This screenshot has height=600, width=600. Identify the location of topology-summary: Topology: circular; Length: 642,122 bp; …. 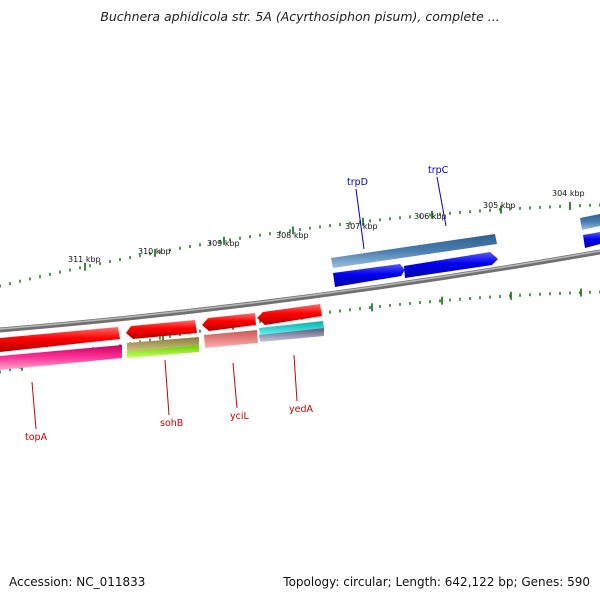
(436, 582).